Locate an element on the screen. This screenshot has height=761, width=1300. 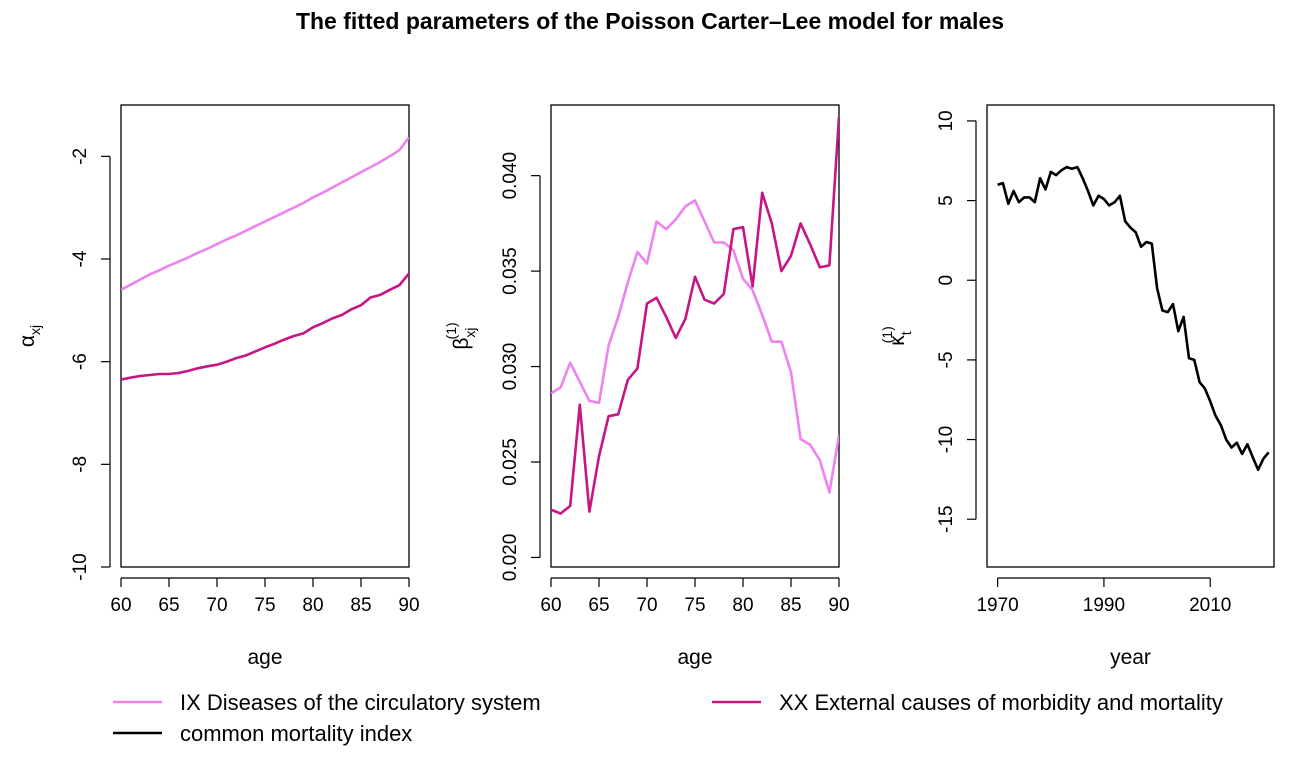
x-tick-label: 2010 is located at coordinates (1210, 605).